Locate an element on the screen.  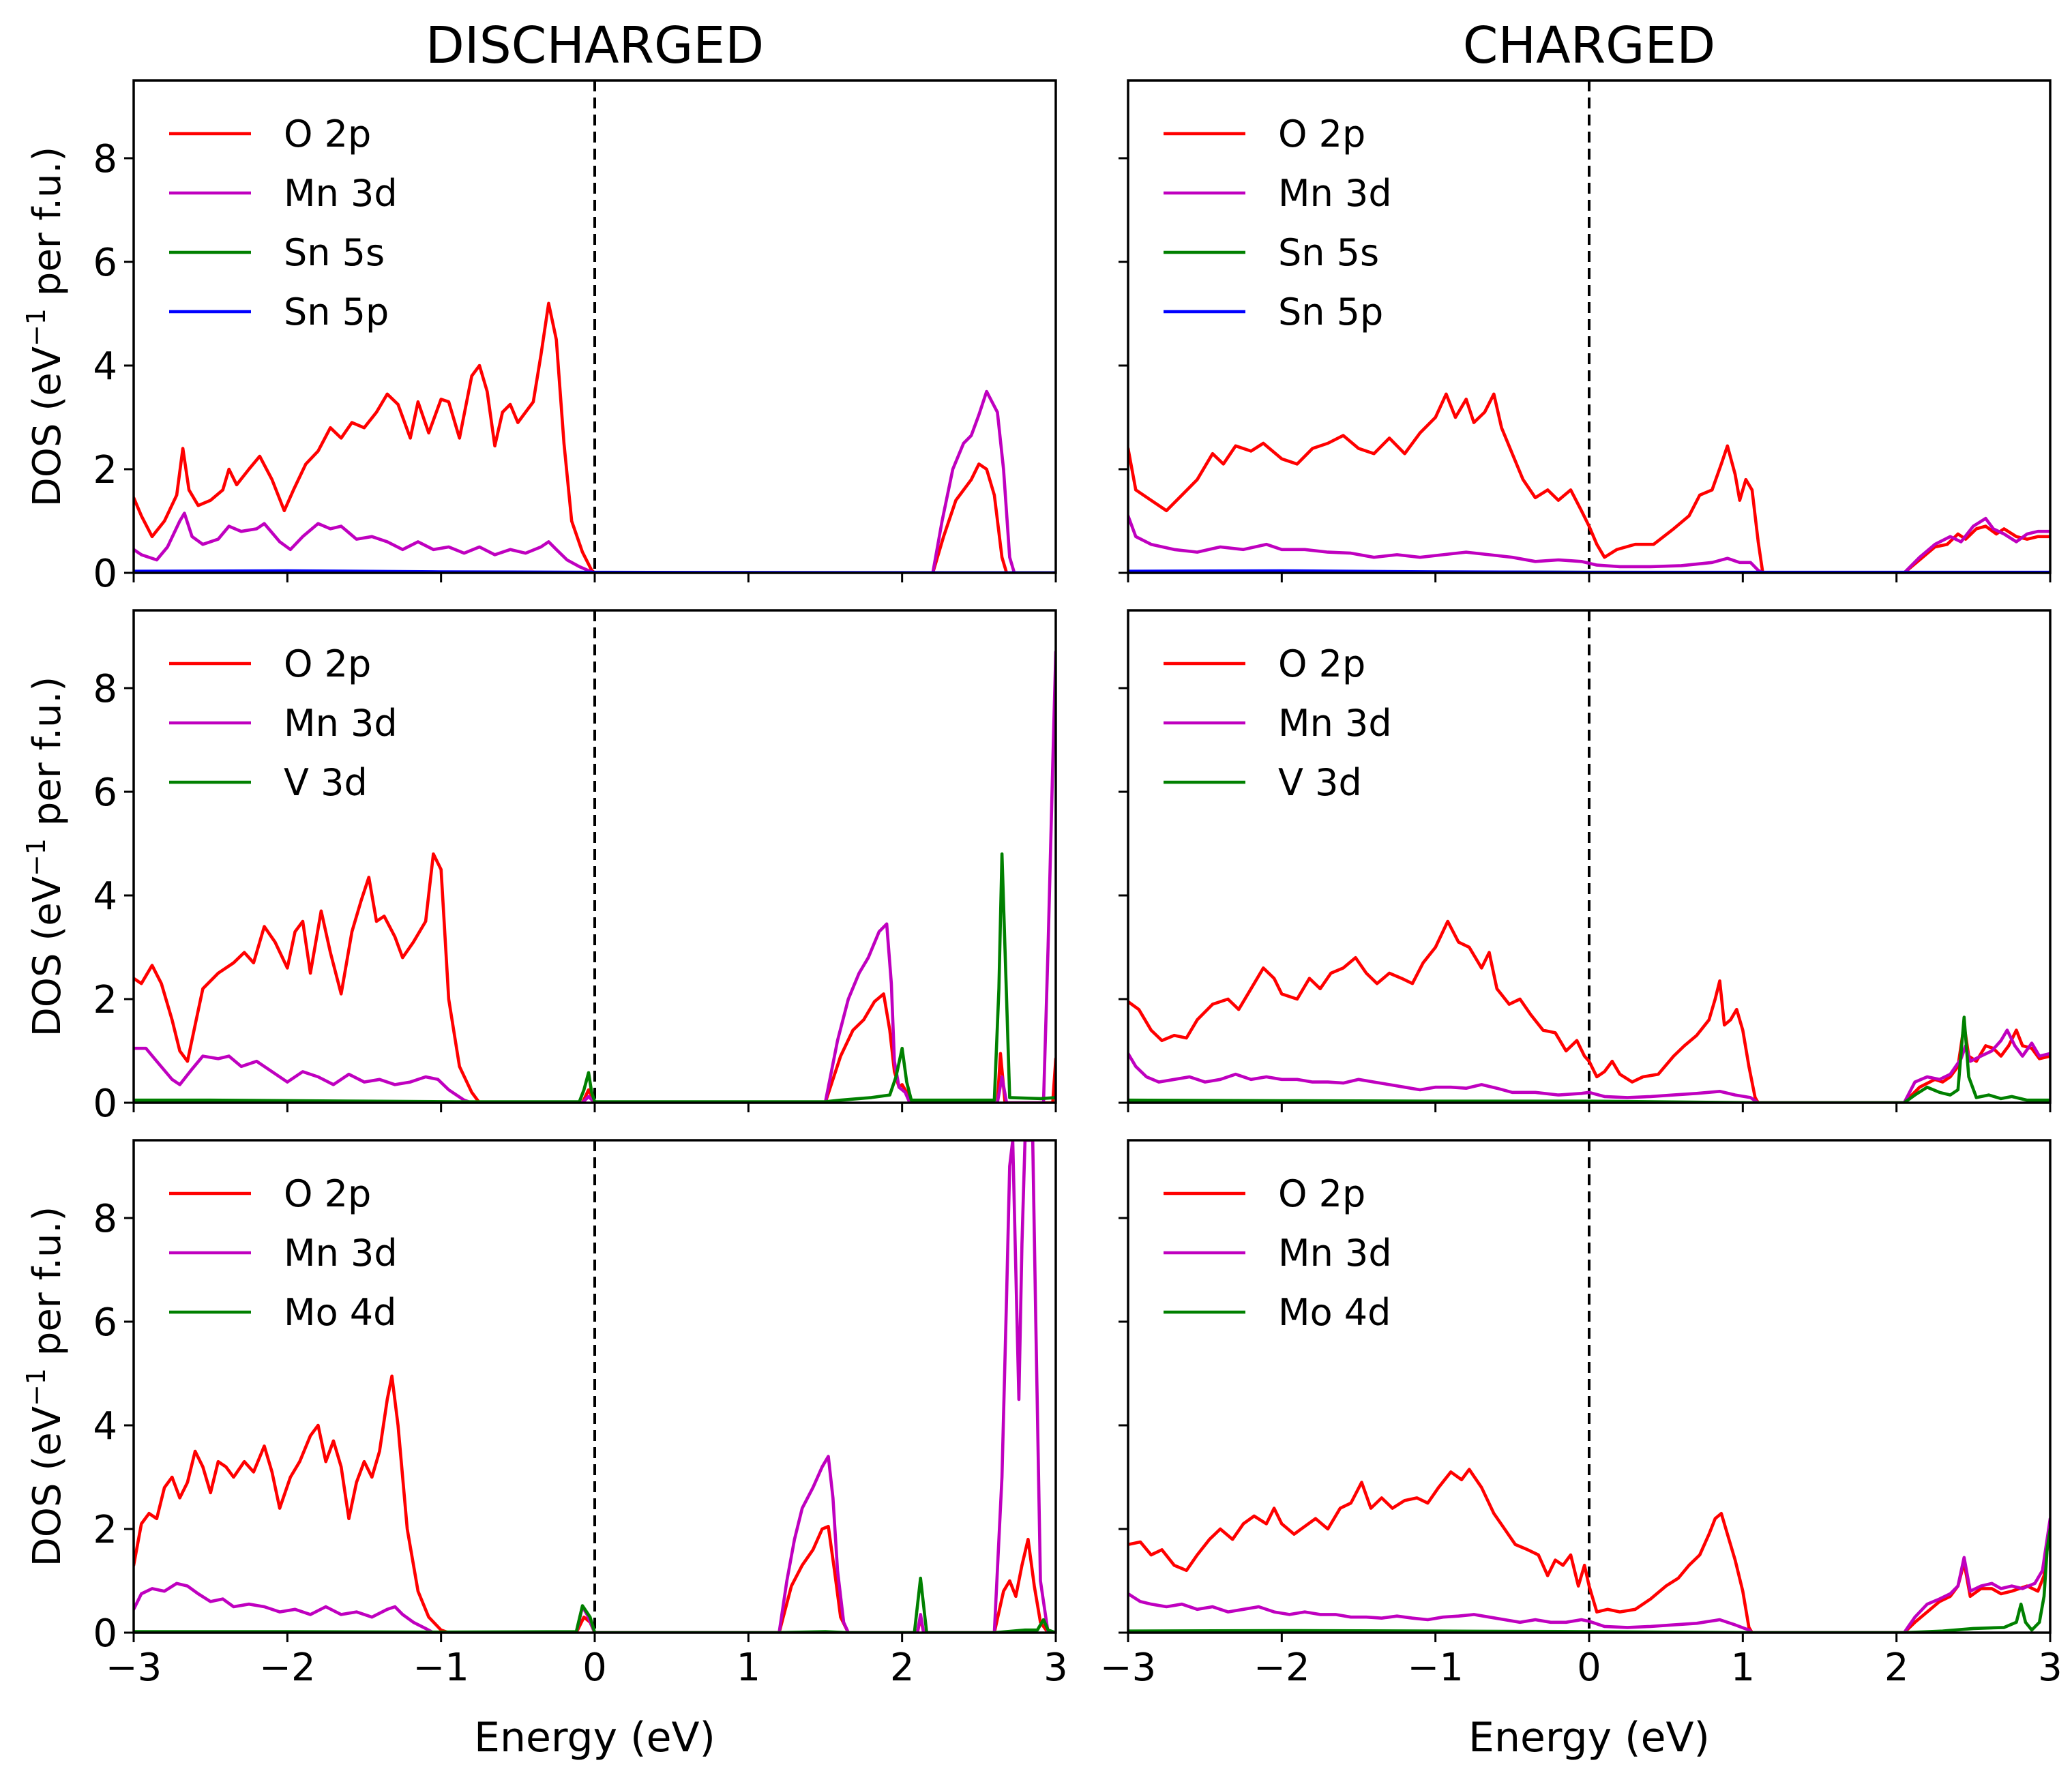
dos-panel-r0-c0: 0 2 4 6 8 O 2p Mn 3d Sn 5s Sn 5p is located at coordinates (575, 337).